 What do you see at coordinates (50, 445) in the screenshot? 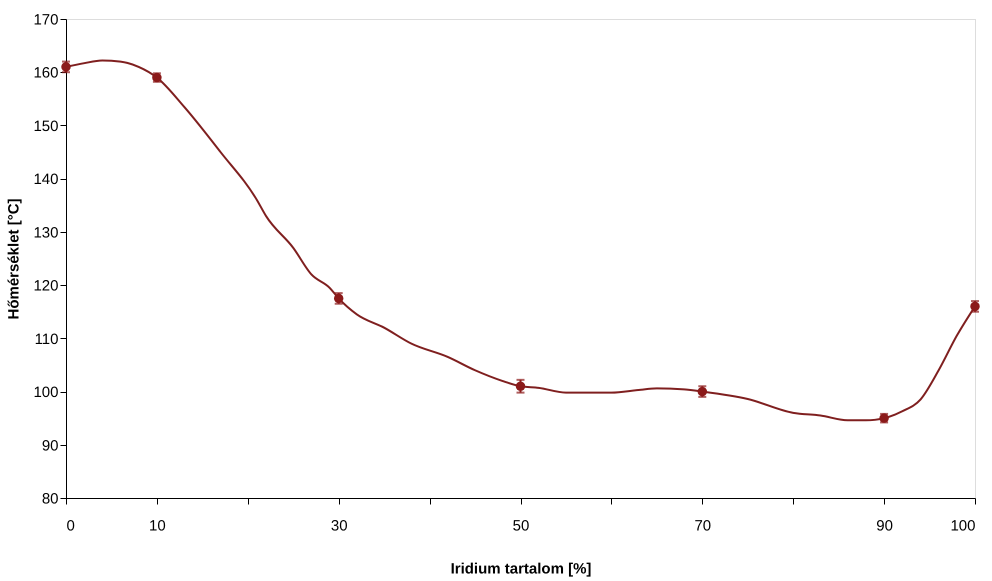
I see `y-tick-label: 90` at bounding box center [50, 445].